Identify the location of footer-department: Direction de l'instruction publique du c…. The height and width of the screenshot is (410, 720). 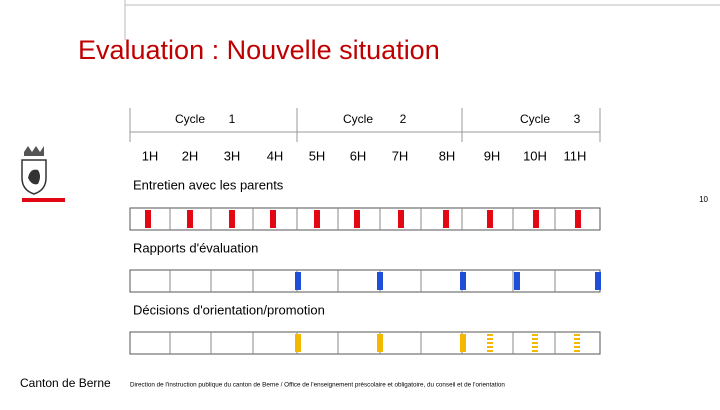
(317, 385).